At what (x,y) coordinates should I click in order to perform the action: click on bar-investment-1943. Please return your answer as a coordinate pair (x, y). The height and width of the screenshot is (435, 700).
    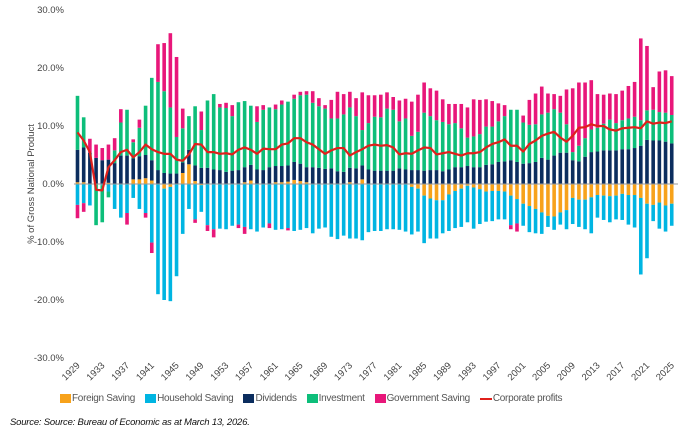
    Looking at the image, I should click on (164, 132).